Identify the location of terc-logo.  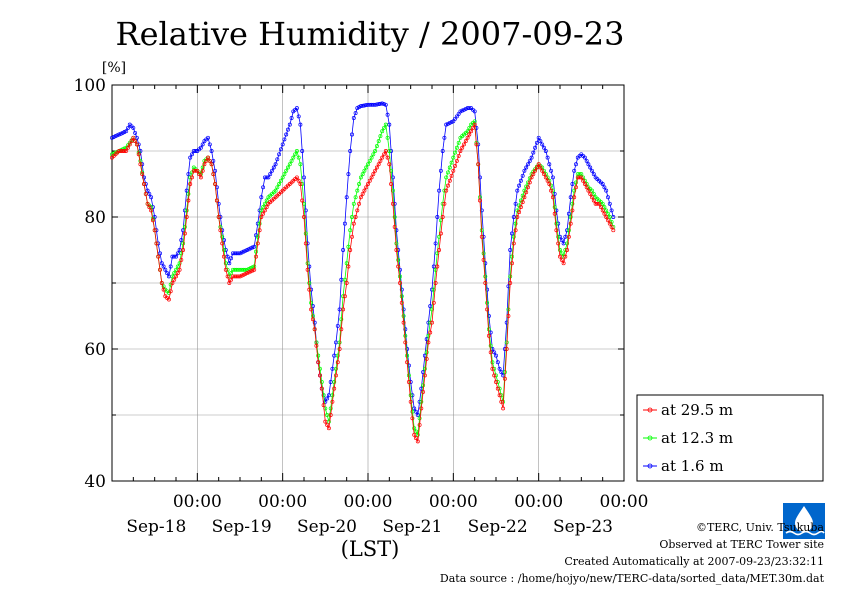
(804, 521).